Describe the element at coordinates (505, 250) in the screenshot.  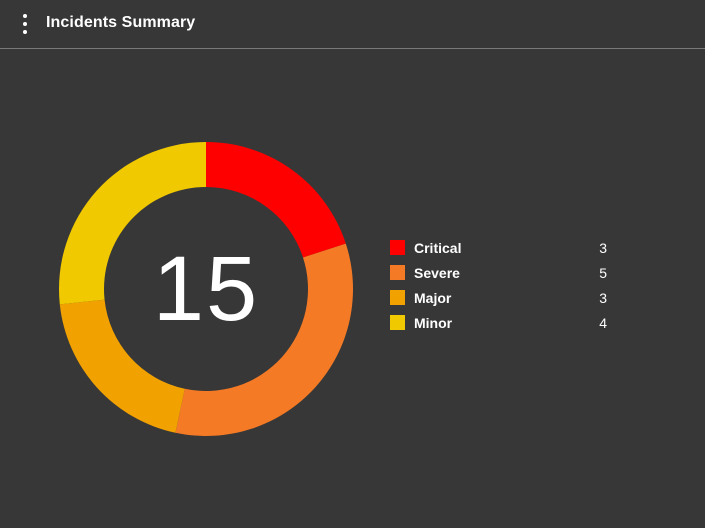
I see `legend-item-critical: Critical 3` at that location.